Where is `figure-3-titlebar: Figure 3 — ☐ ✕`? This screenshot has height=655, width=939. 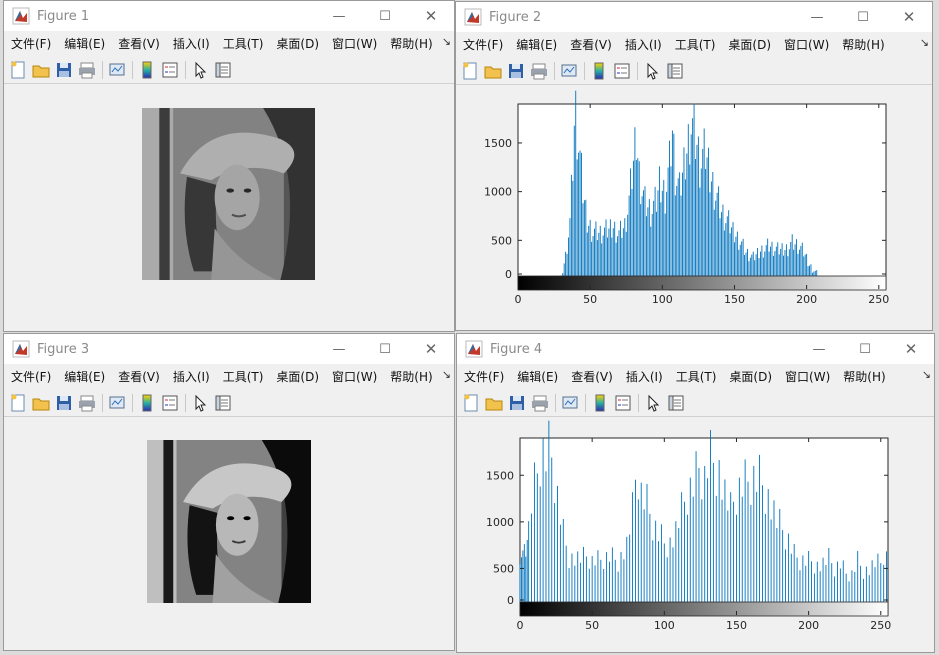 figure-3-titlebar: Figure 3 — ☐ ✕ is located at coordinates (229, 349).